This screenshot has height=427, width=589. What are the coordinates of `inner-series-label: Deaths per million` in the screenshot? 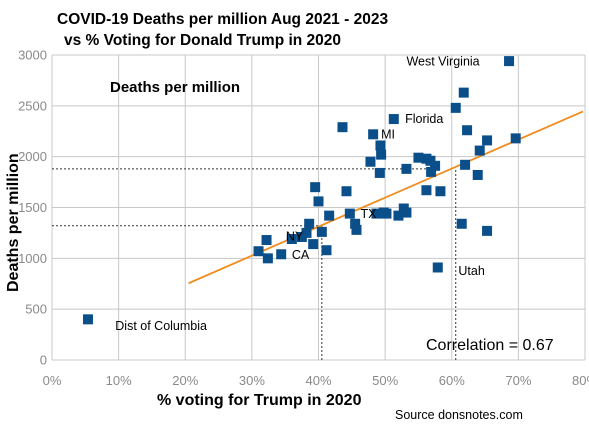 It's located at (175, 87).